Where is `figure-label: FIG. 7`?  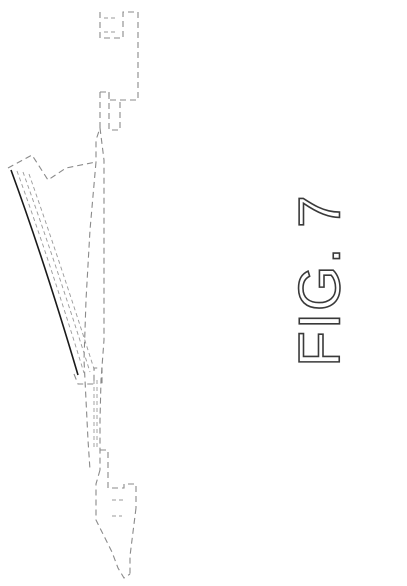
figure-label: FIG. 7 is located at coordinates (320, 279).